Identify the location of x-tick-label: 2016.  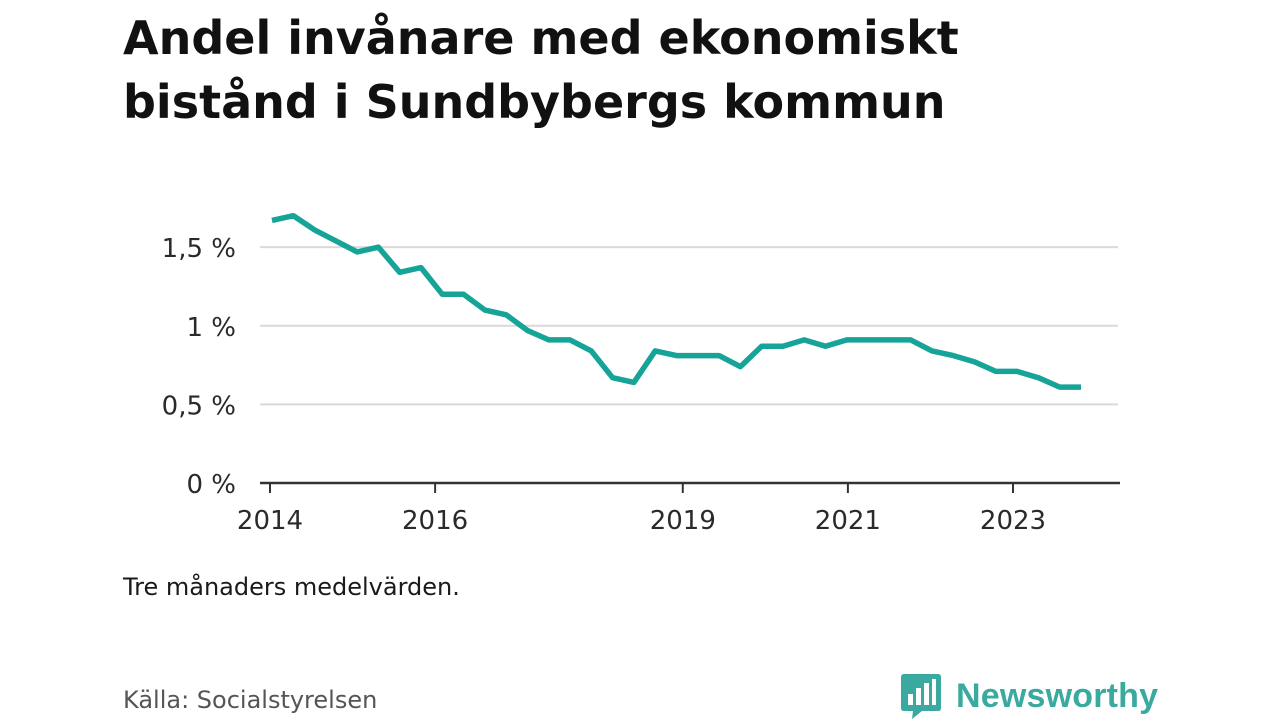
(435, 521).